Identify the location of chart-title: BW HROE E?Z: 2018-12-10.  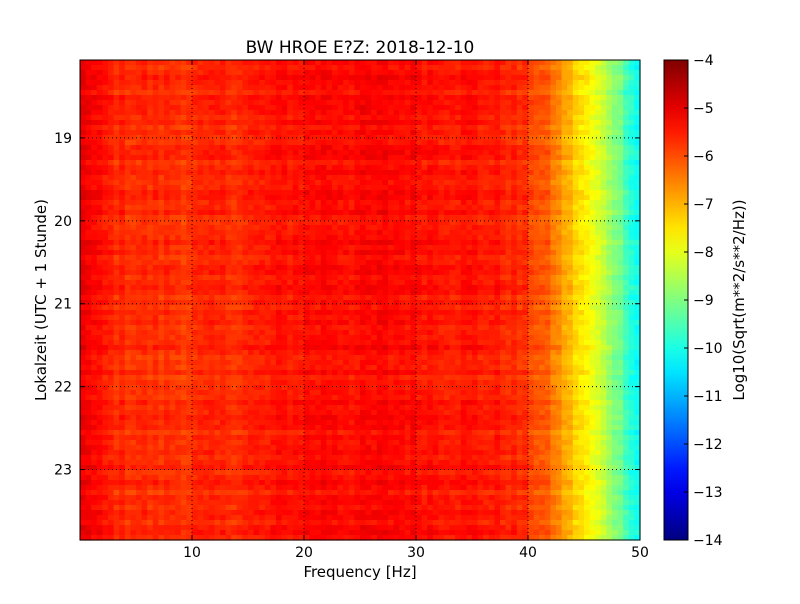
(360, 48).